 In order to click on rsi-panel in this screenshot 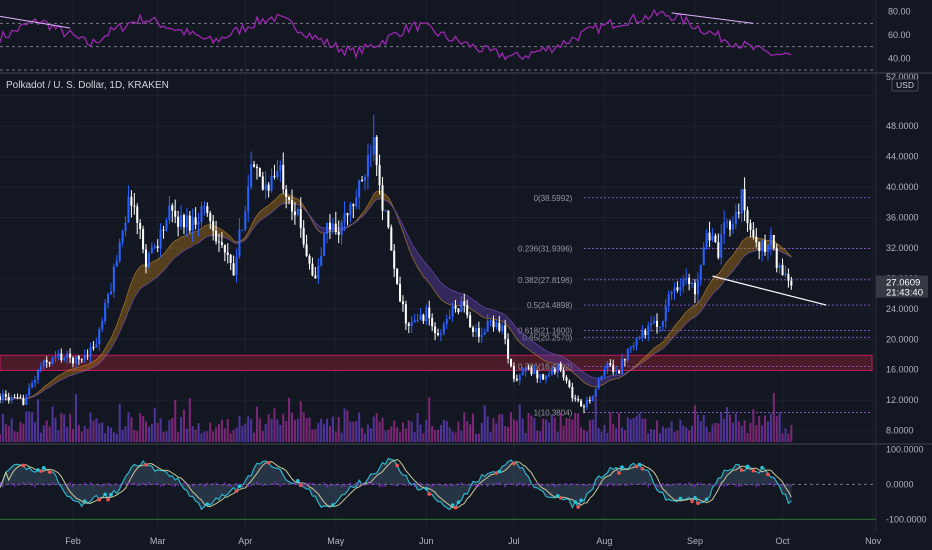, I will do `click(438, 39)`.